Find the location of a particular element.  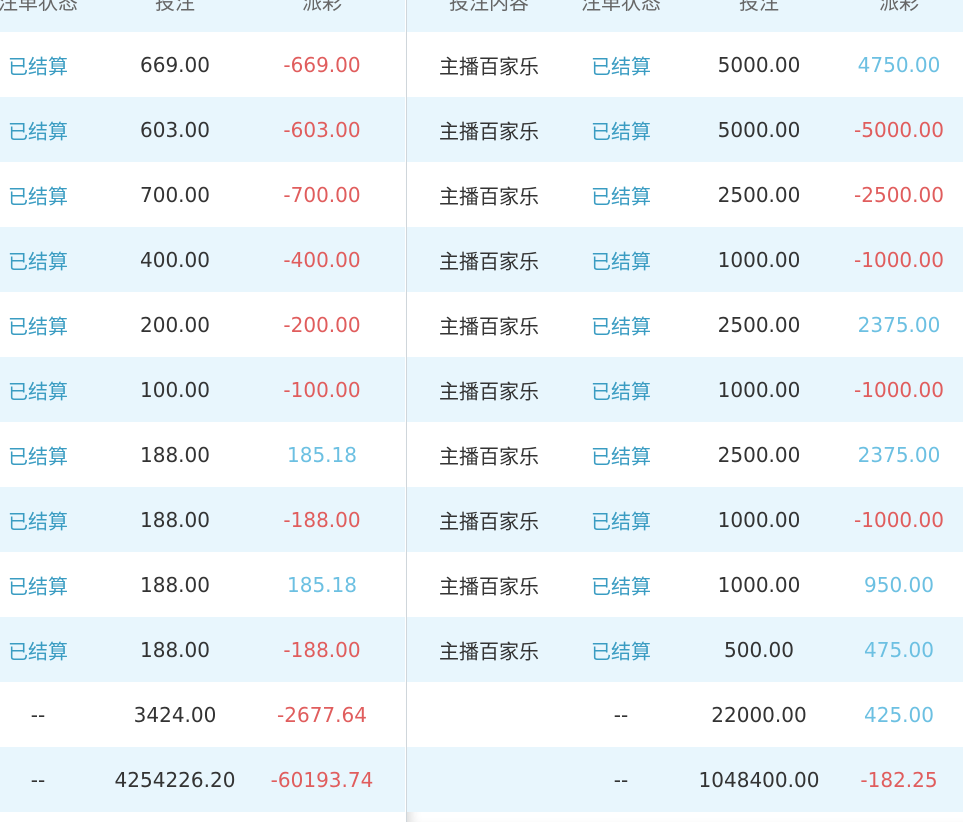

table-header: 注单状态 投注 派彩 is located at coordinates (202, 16).